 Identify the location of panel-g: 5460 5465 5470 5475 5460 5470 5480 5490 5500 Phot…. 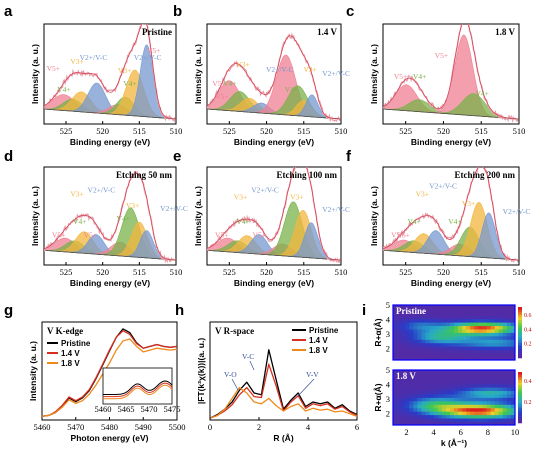
(95, 372).